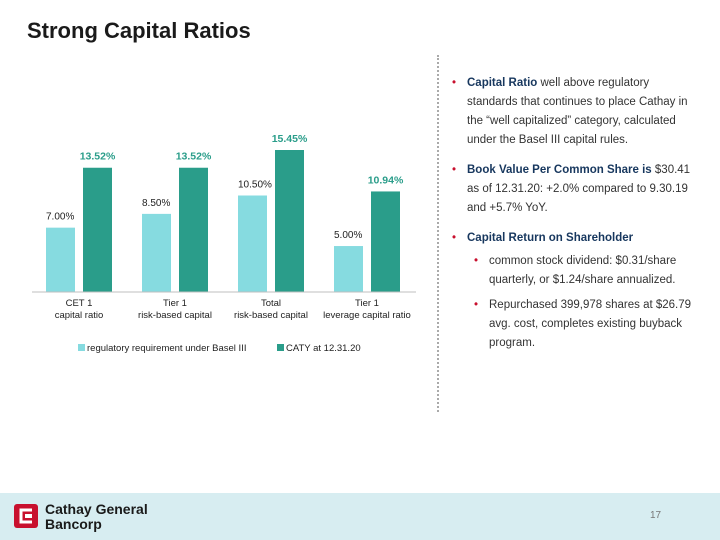 Image resolution: width=720 pixels, height=540 pixels. I want to click on logo-line-1: Cathay General, so click(96, 509).